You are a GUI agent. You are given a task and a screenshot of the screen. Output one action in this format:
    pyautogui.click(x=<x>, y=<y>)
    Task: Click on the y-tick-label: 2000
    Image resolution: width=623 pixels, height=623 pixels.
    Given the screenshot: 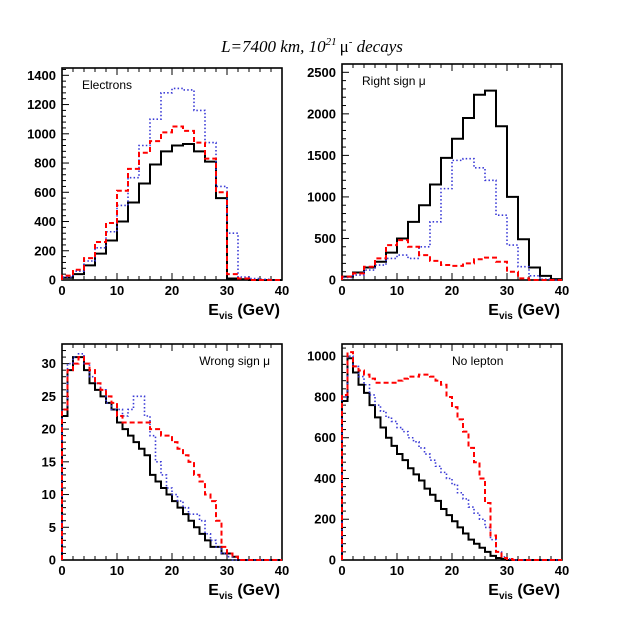 What is the action you would take?
    pyautogui.click(x=321, y=113)
    